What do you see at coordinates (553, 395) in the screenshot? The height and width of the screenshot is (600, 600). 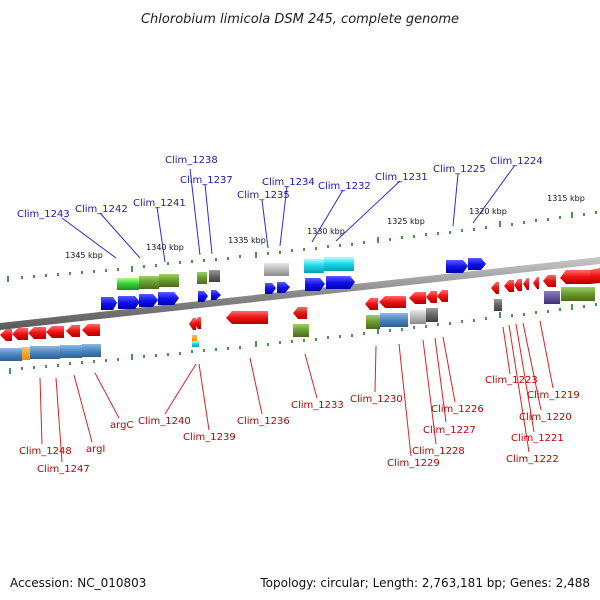 I see `gene-label-clim-1219: Clim_1219` at bounding box center [553, 395].